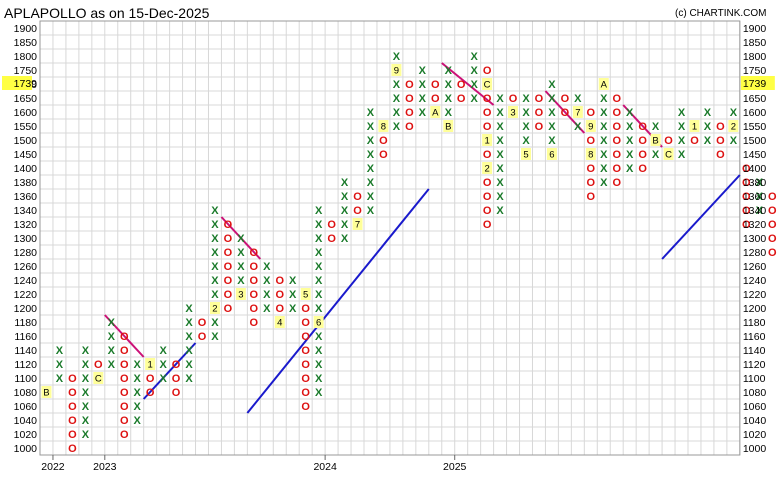  I want to click on month-marker: A, so click(435, 113).